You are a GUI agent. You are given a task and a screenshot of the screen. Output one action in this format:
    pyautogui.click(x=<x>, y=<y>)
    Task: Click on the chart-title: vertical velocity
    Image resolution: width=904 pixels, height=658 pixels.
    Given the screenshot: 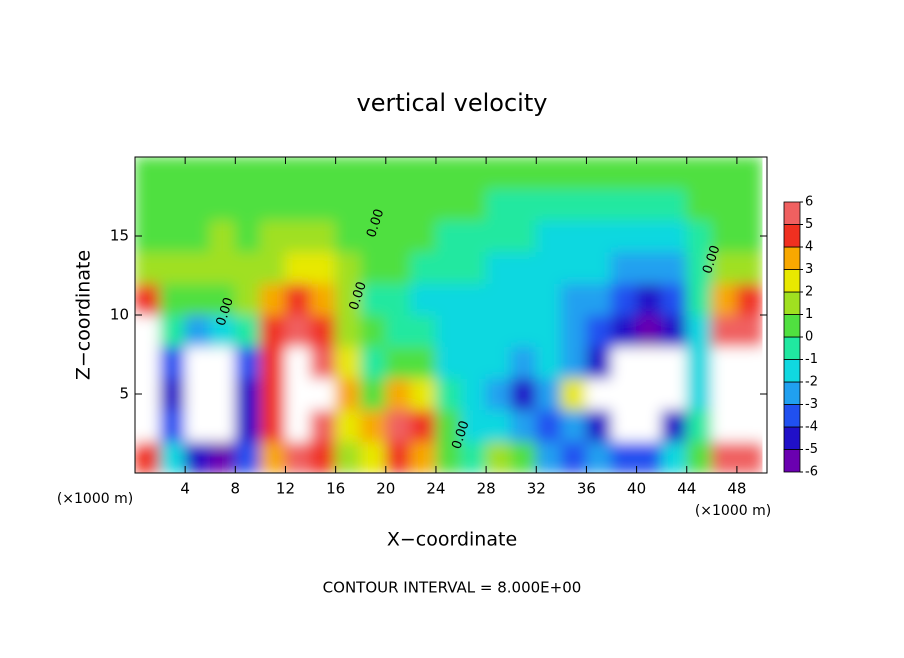 What is the action you would take?
    pyautogui.click(x=452, y=103)
    